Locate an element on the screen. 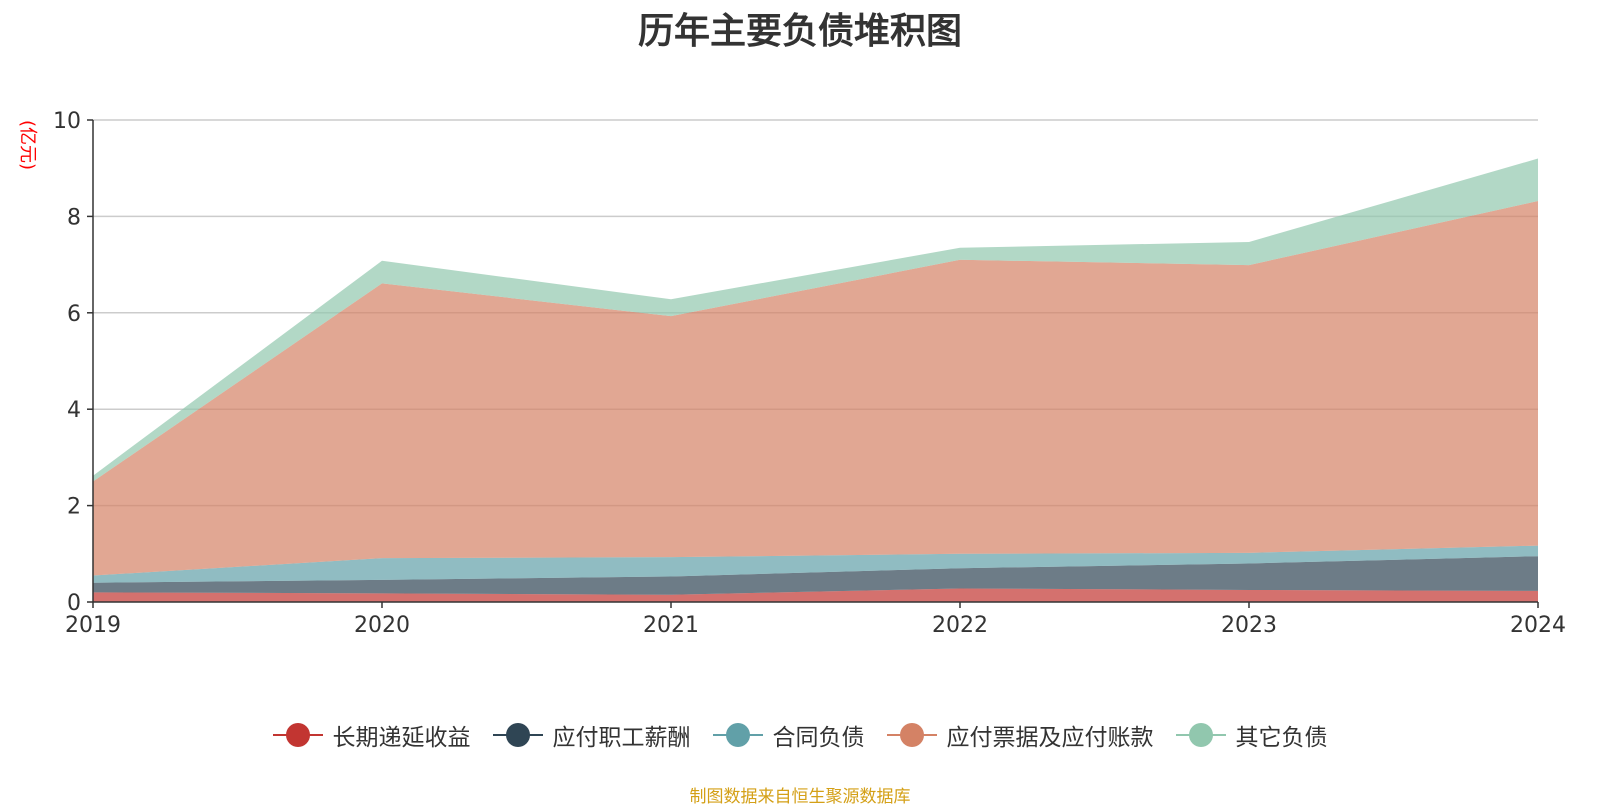 The height and width of the screenshot is (807, 1600). legend-label: 合同负债 is located at coordinates (818, 738).